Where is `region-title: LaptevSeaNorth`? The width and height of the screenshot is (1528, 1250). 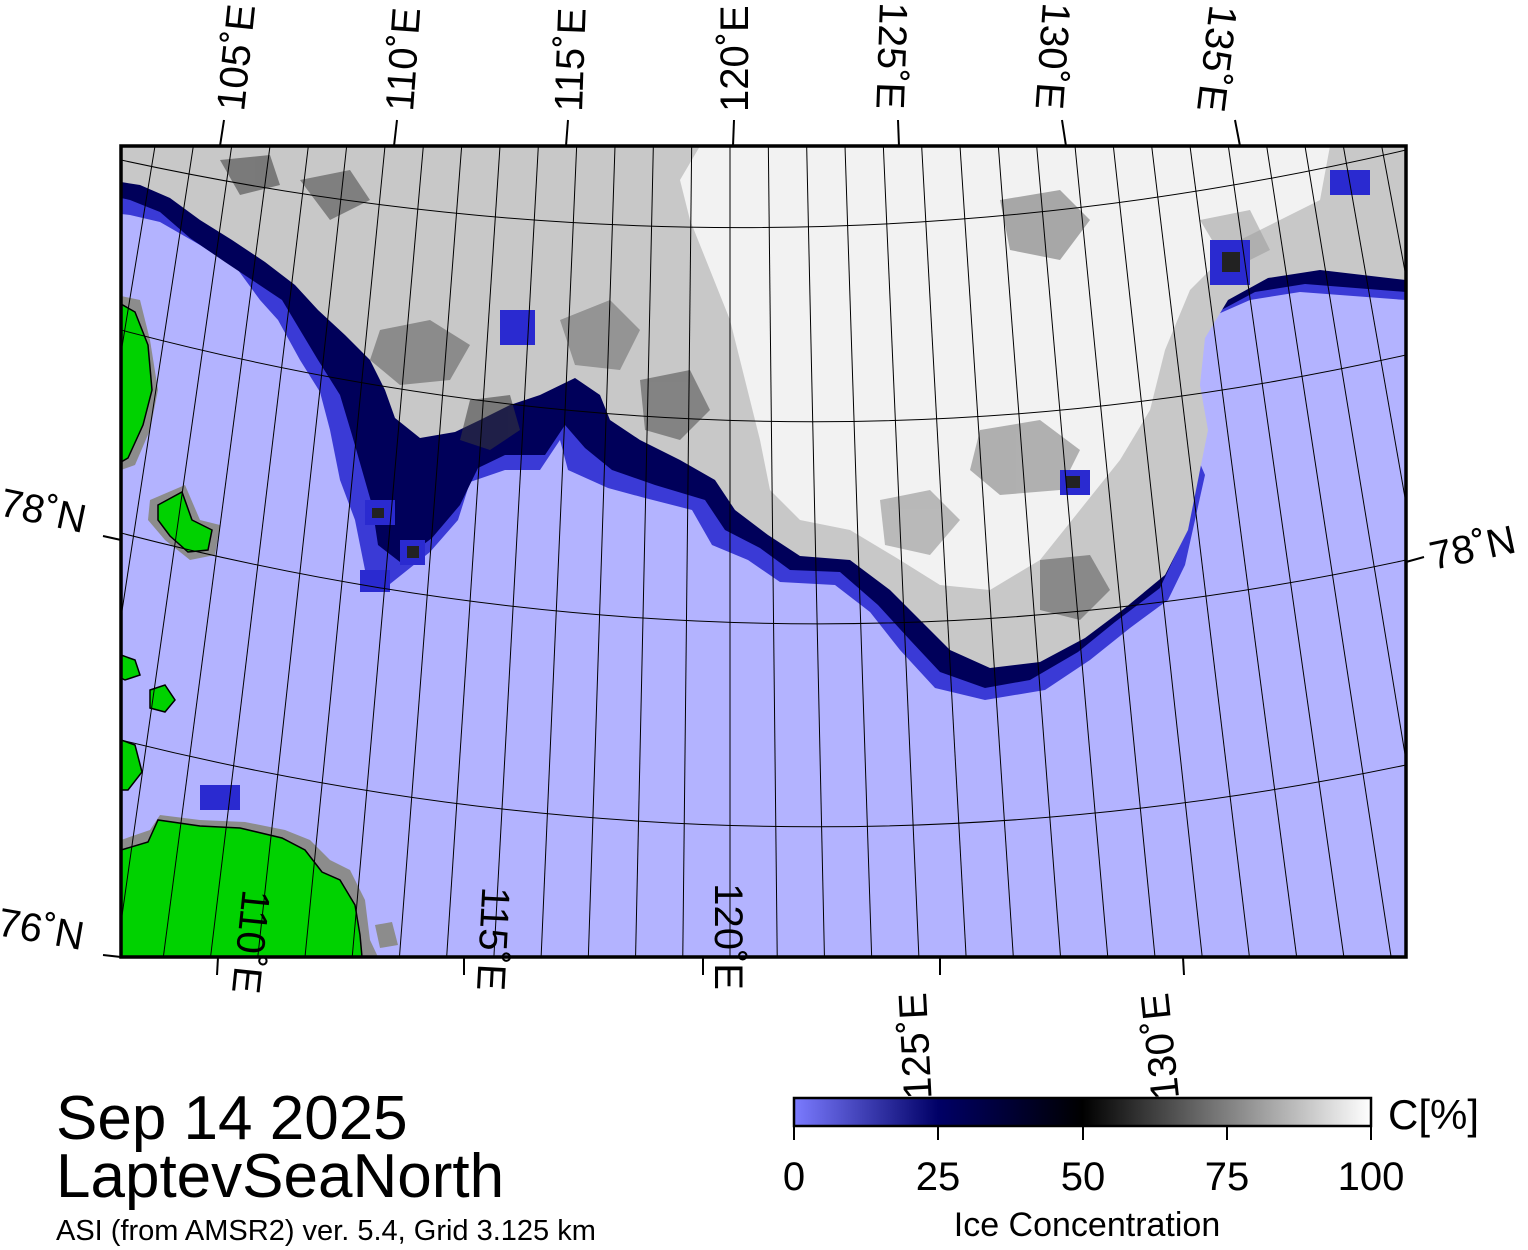
region-title: LaptevSeaNorth is located at coordinates (280, 1176).